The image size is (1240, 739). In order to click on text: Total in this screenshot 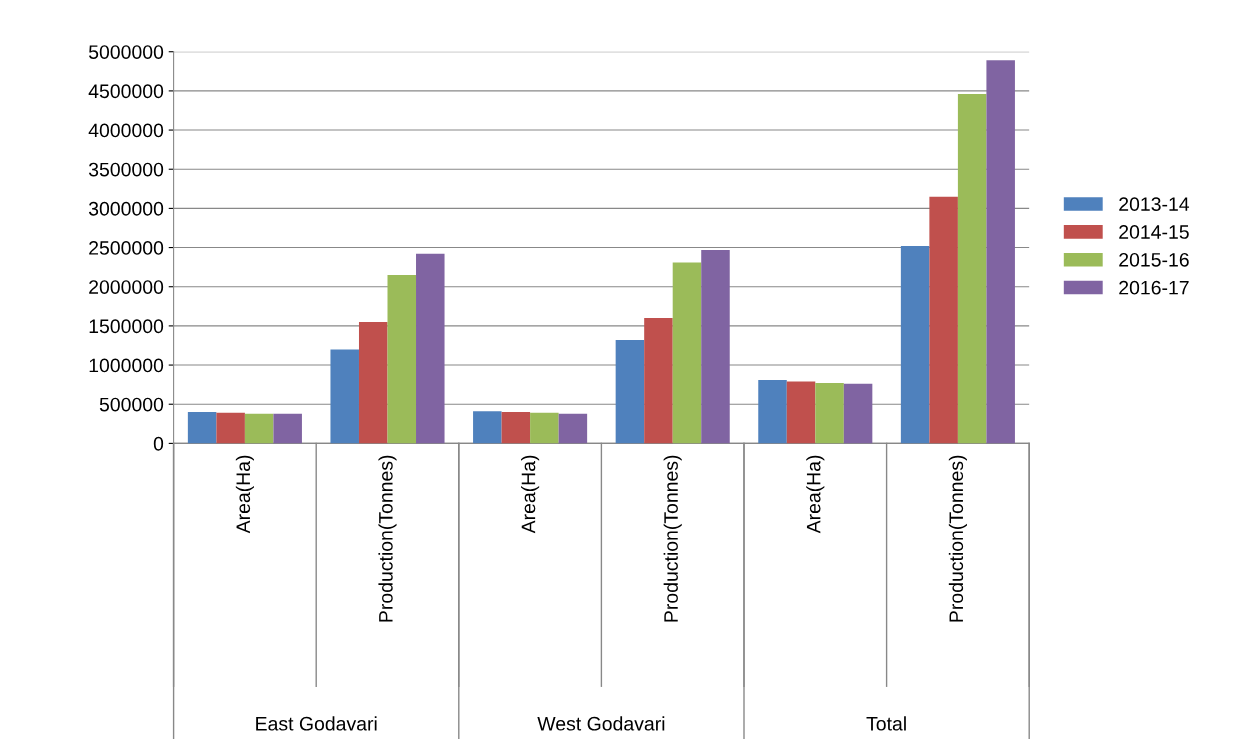, I will do `click(886, 723)`.